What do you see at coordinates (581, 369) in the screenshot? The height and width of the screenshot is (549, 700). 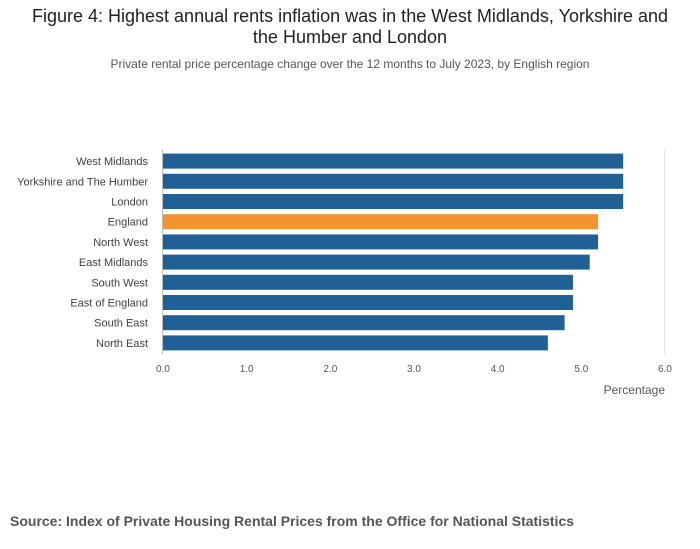 I see `x-tick-label: 5.0` at bounding box center [581, 369].